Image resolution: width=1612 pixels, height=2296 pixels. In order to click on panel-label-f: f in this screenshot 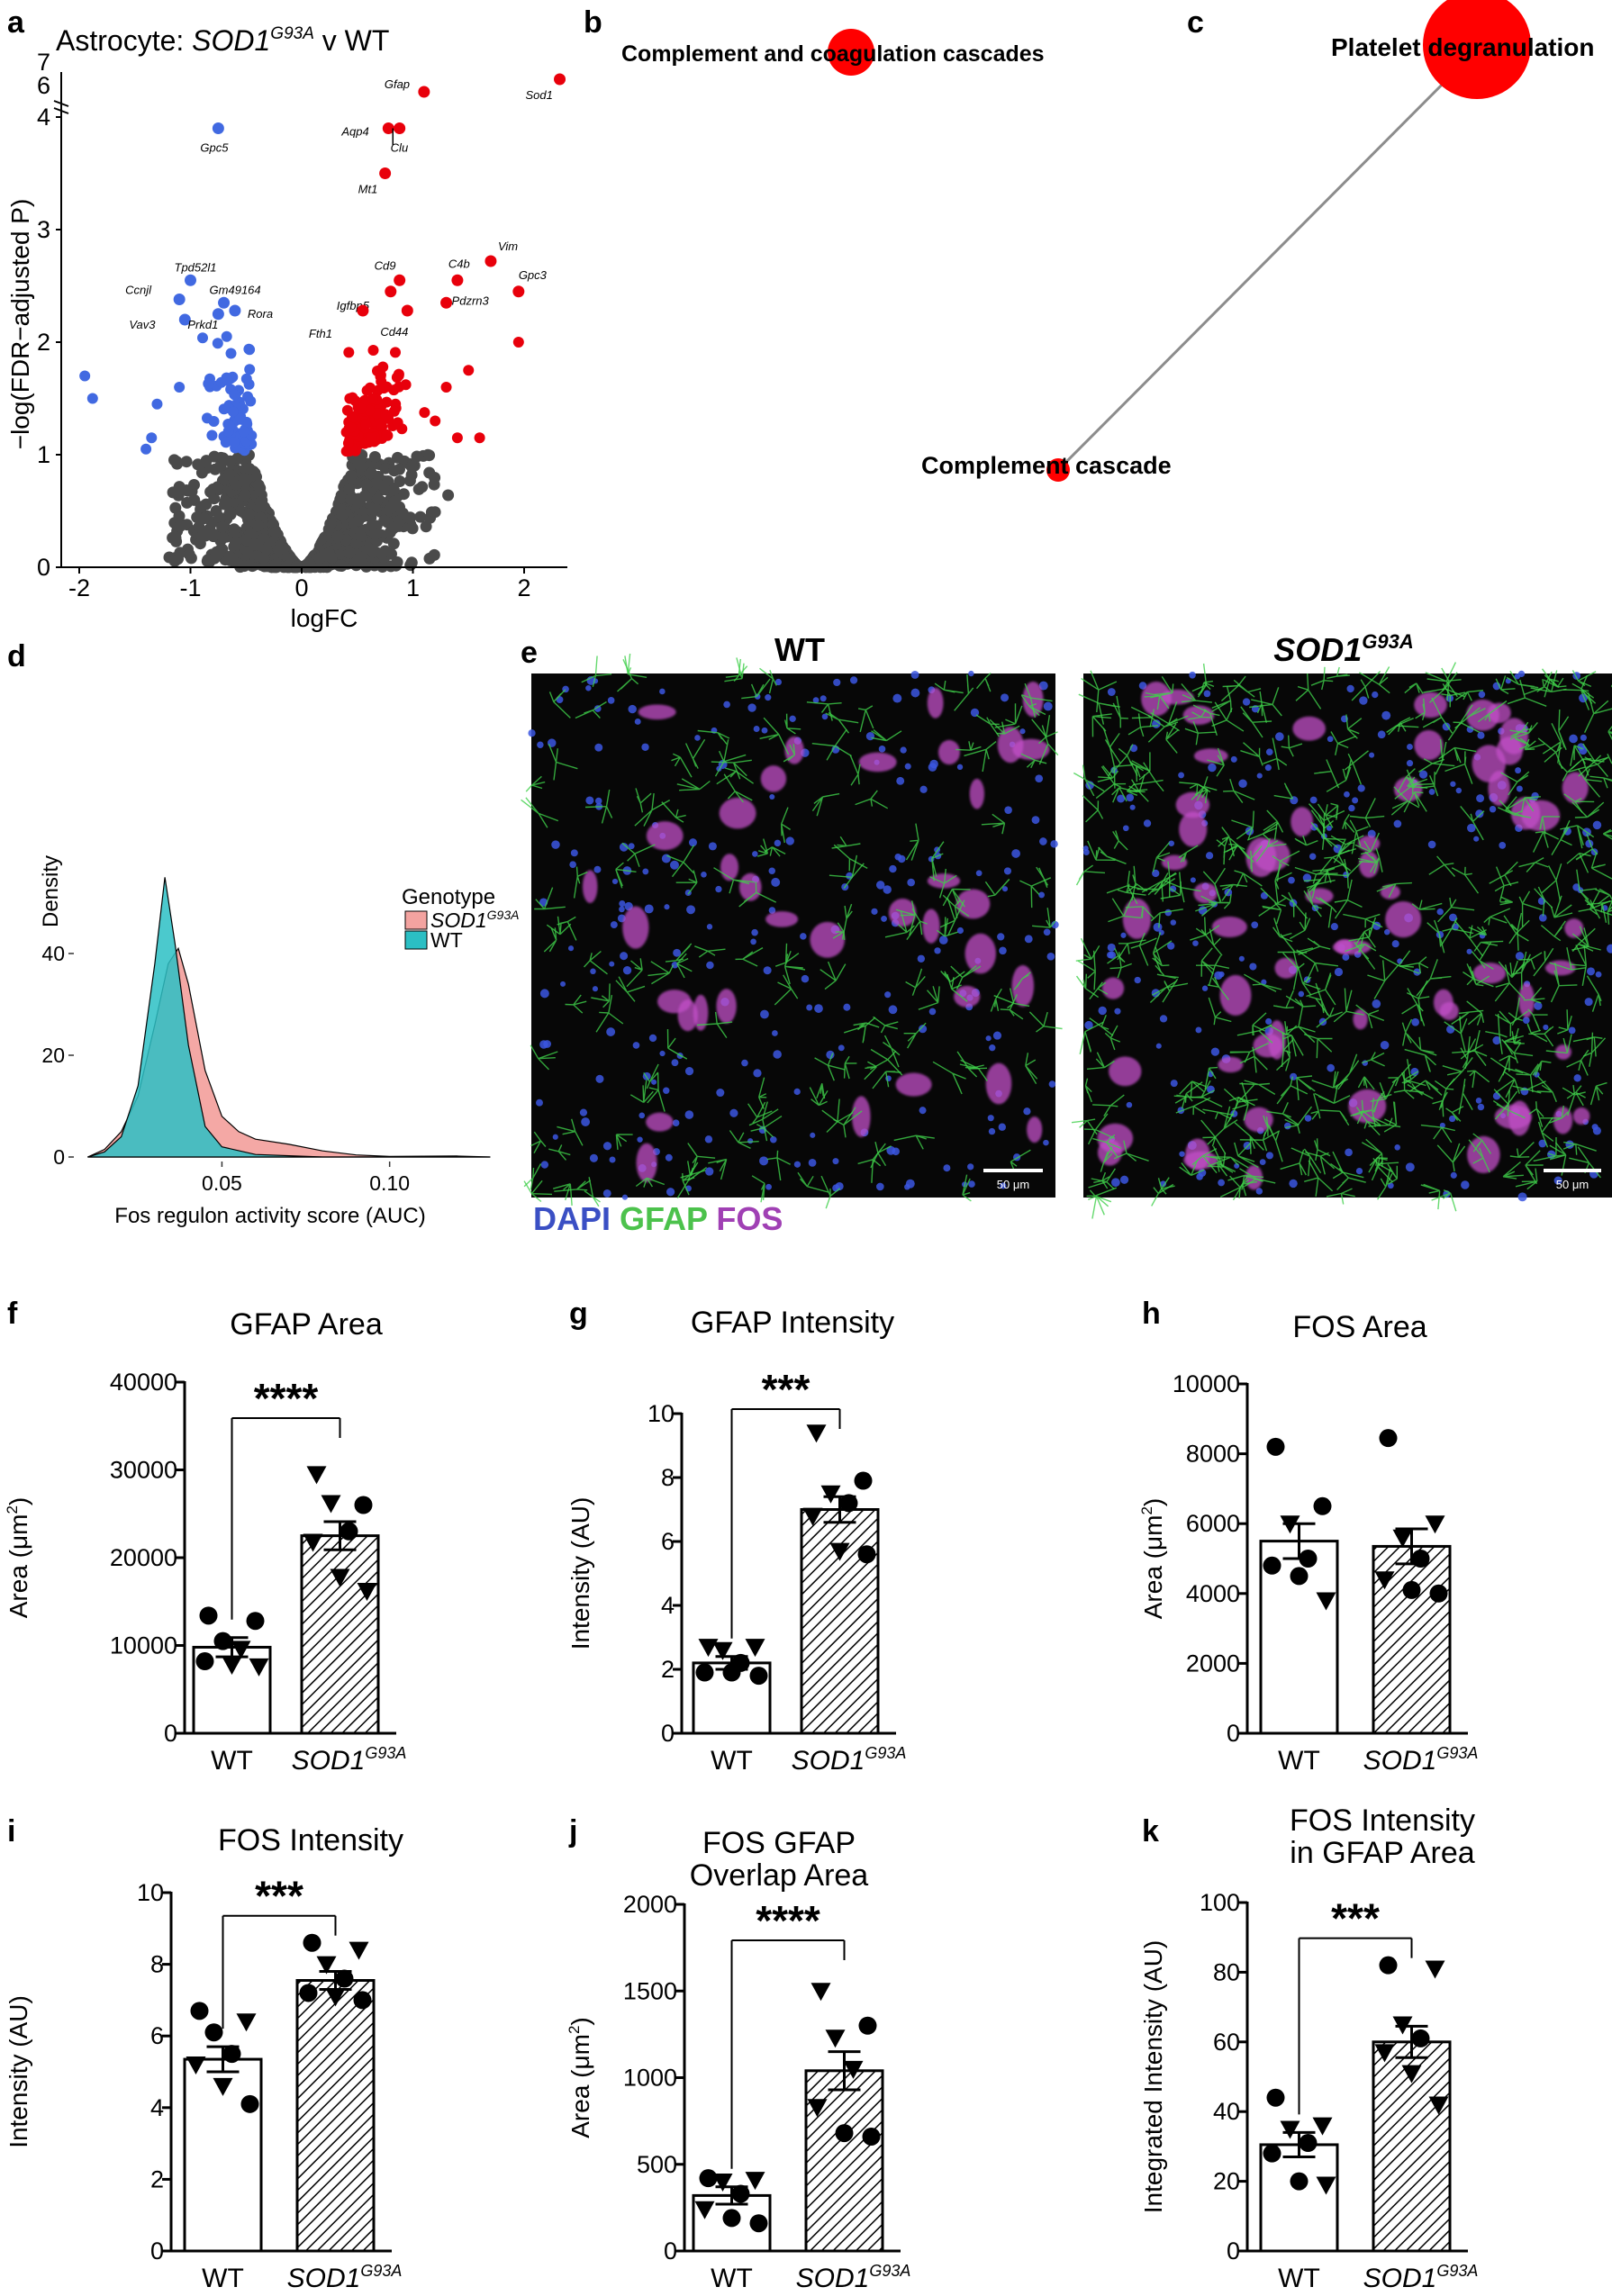, I will do `click(13, 1314)`.